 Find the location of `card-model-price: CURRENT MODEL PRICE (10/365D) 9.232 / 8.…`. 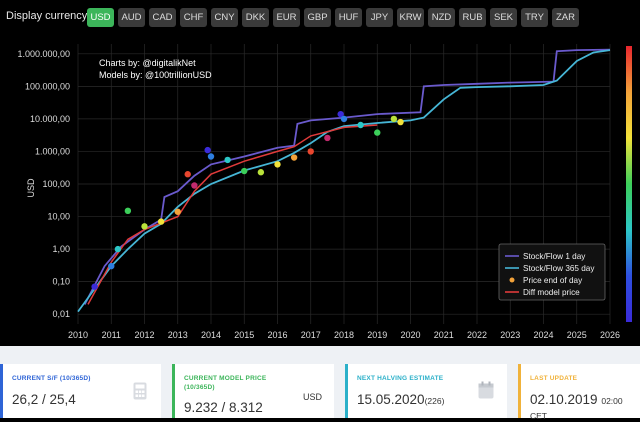

card-model-price: CURRENT MODEL PRICE (10/365D) 9.232 / 8.… is located at coordinates (253, 391).